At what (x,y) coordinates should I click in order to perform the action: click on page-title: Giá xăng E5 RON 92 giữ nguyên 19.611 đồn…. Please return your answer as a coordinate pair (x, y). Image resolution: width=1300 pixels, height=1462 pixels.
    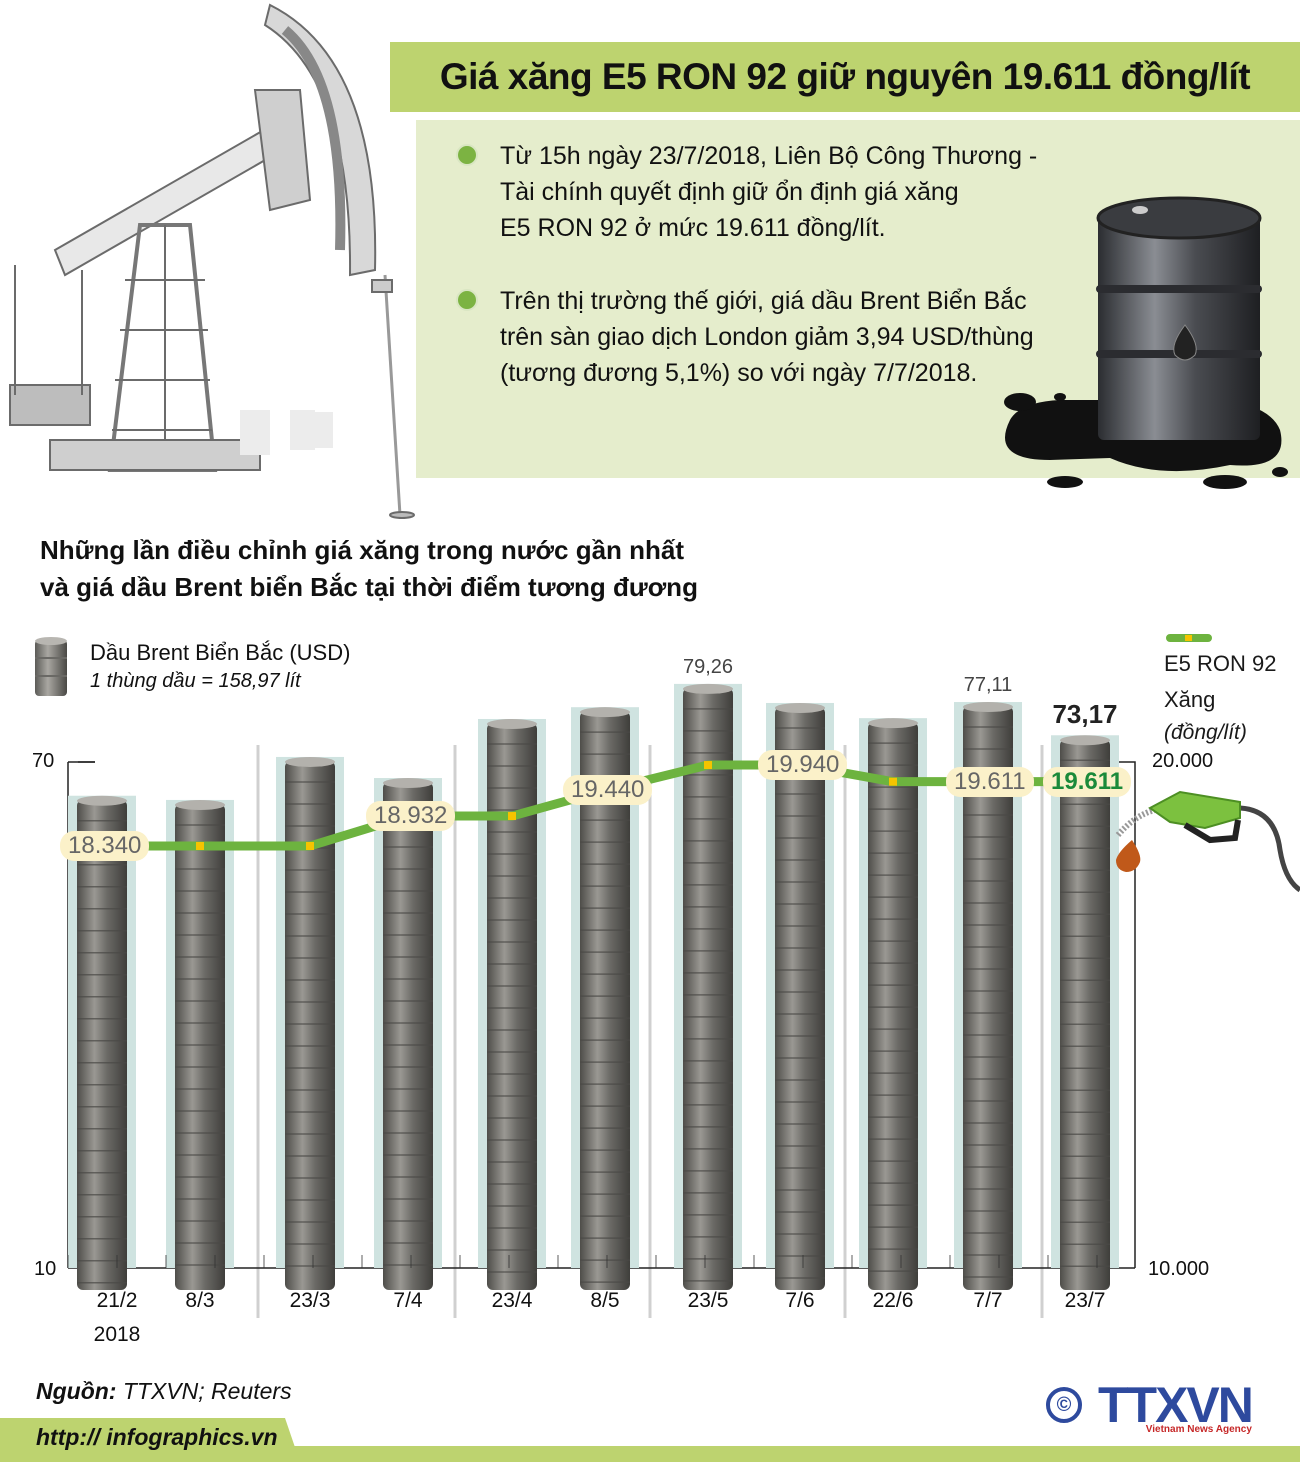
    Looking at the image, I should click on (845, 76).